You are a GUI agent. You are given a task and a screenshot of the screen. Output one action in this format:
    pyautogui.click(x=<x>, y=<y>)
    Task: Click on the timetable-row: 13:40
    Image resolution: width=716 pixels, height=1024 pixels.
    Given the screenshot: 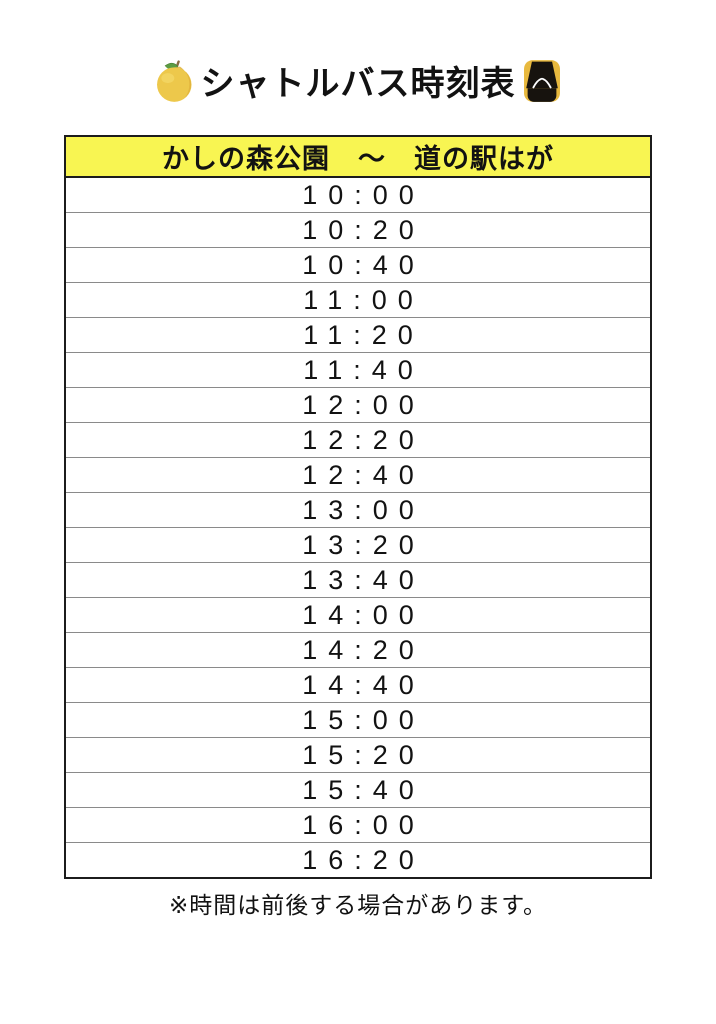 What is the action you would take?
    pyautogui.click(x=358, y=580)
    